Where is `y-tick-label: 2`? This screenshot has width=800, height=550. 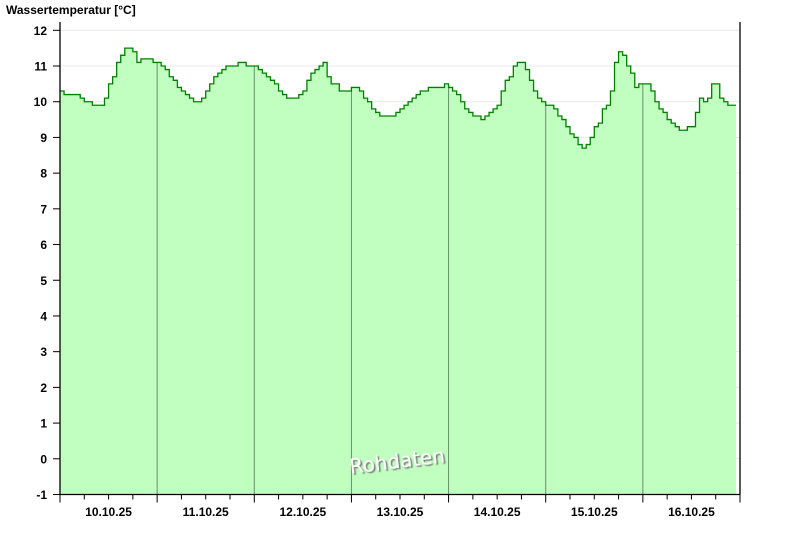 y-tick-label: 2 is located at coordinates (43, 388).